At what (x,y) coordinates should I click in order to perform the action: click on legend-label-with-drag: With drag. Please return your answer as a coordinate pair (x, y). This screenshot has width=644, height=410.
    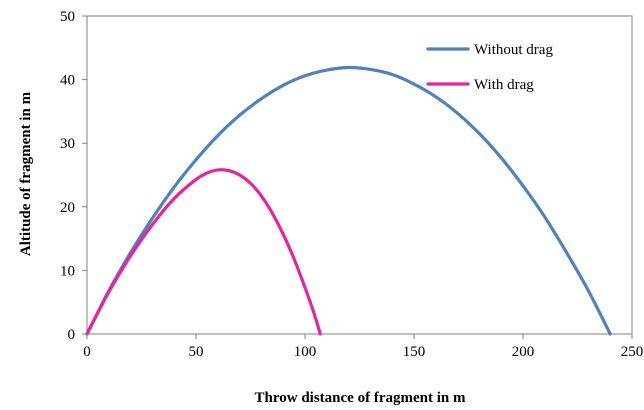
    Looking at the image, I should click on (504, 85).